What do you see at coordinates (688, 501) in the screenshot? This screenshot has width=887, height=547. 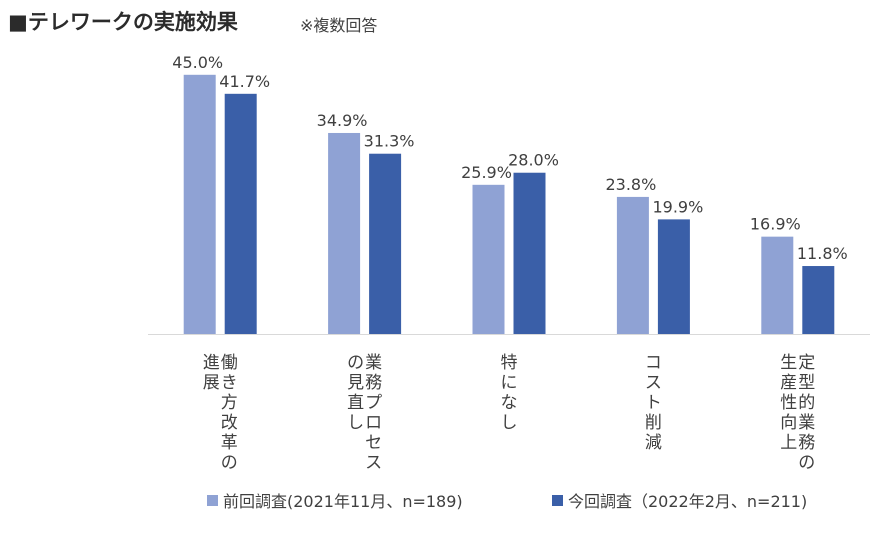 I see `legend-label-current: 今回調査（2022年2月、n=211)` at bounding box center [688, 501].